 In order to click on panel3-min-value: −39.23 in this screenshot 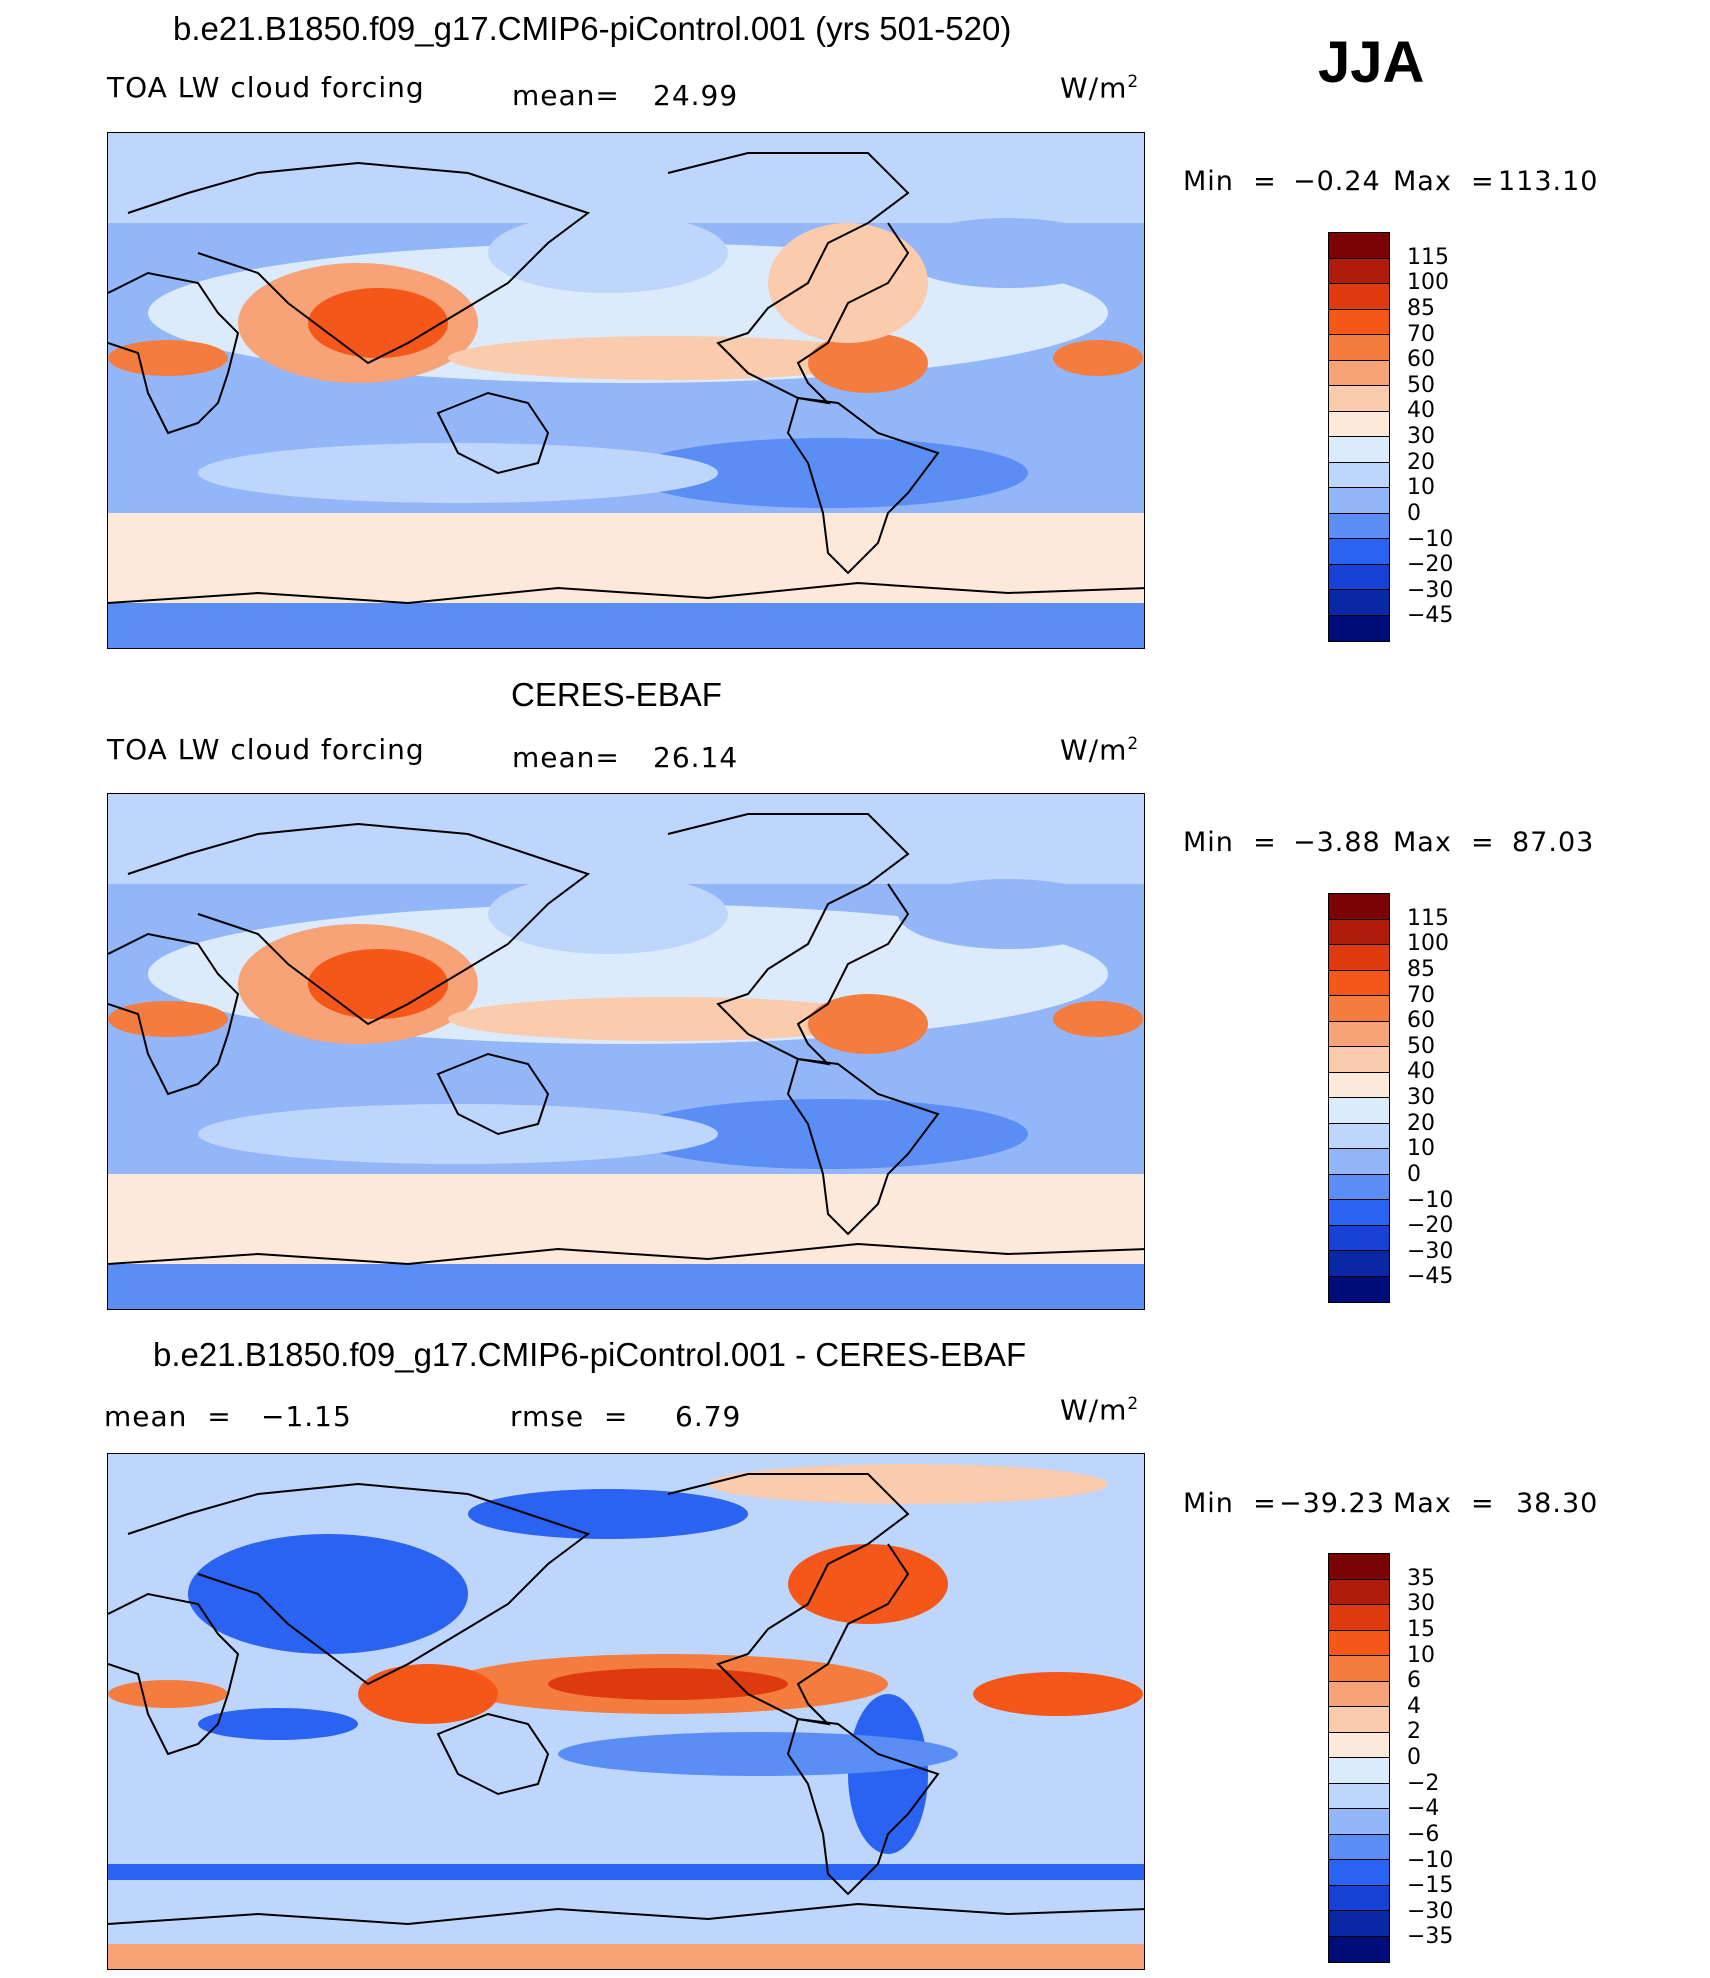, I will do `click(1332, 1503)`.